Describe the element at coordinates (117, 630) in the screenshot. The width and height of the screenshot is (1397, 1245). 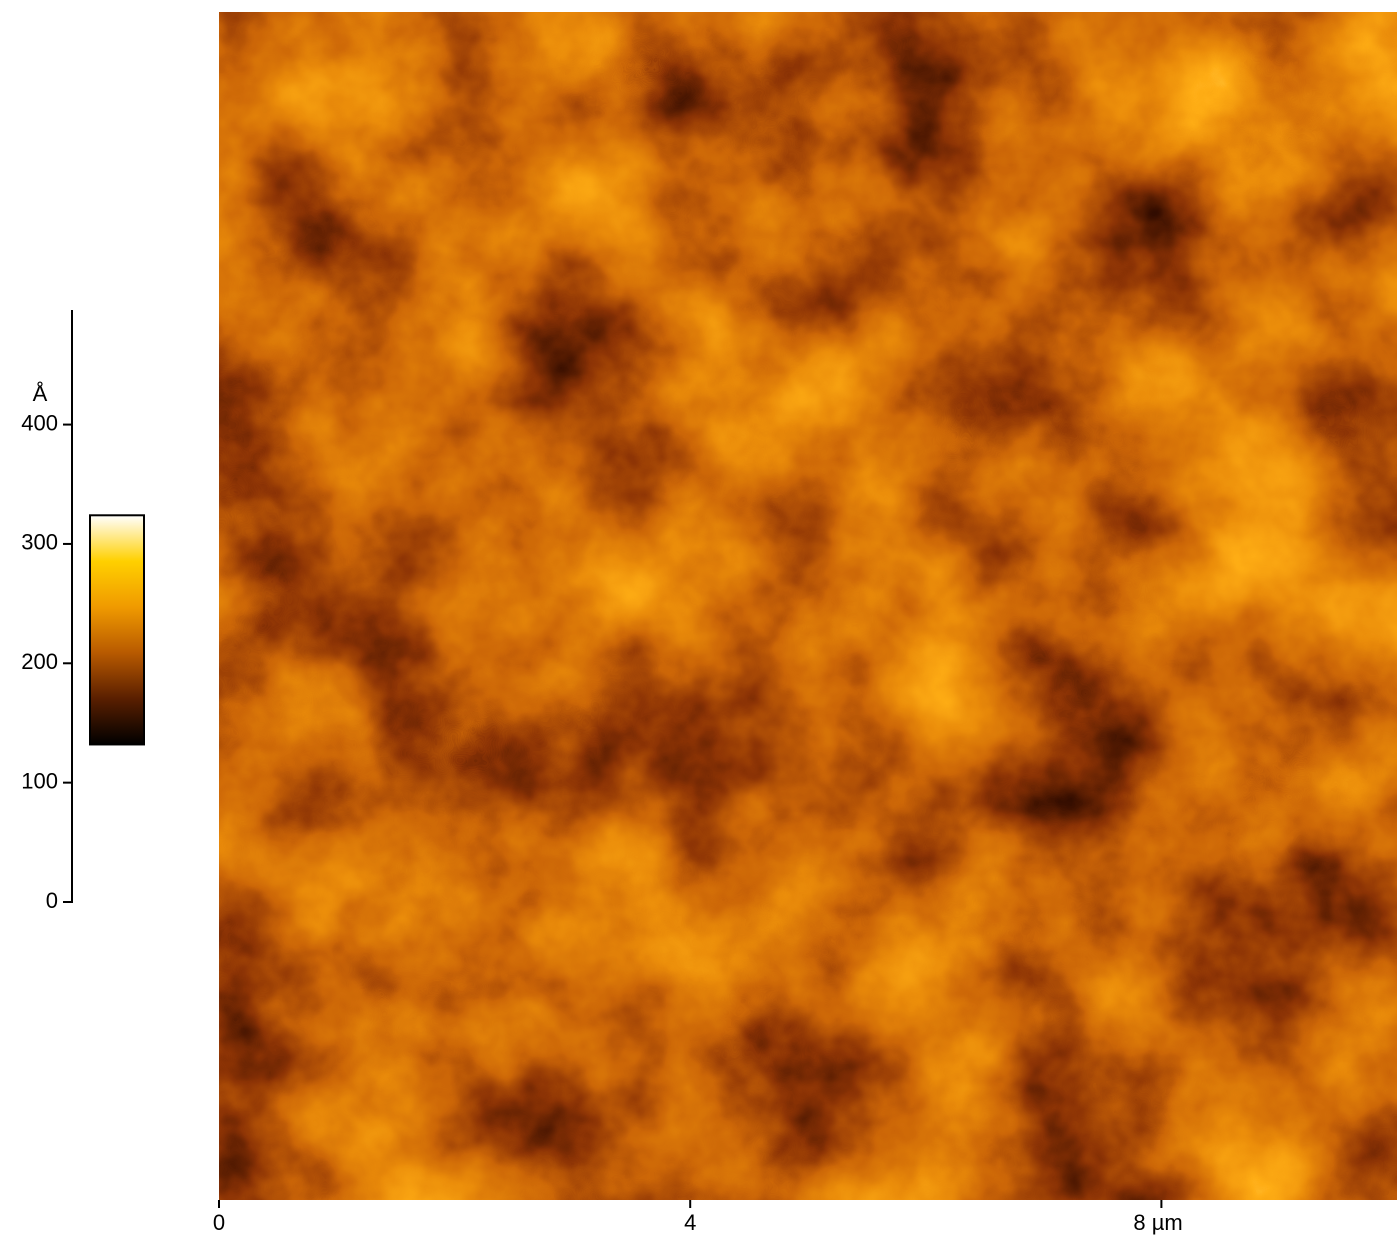
I see `colorbar` at that location.